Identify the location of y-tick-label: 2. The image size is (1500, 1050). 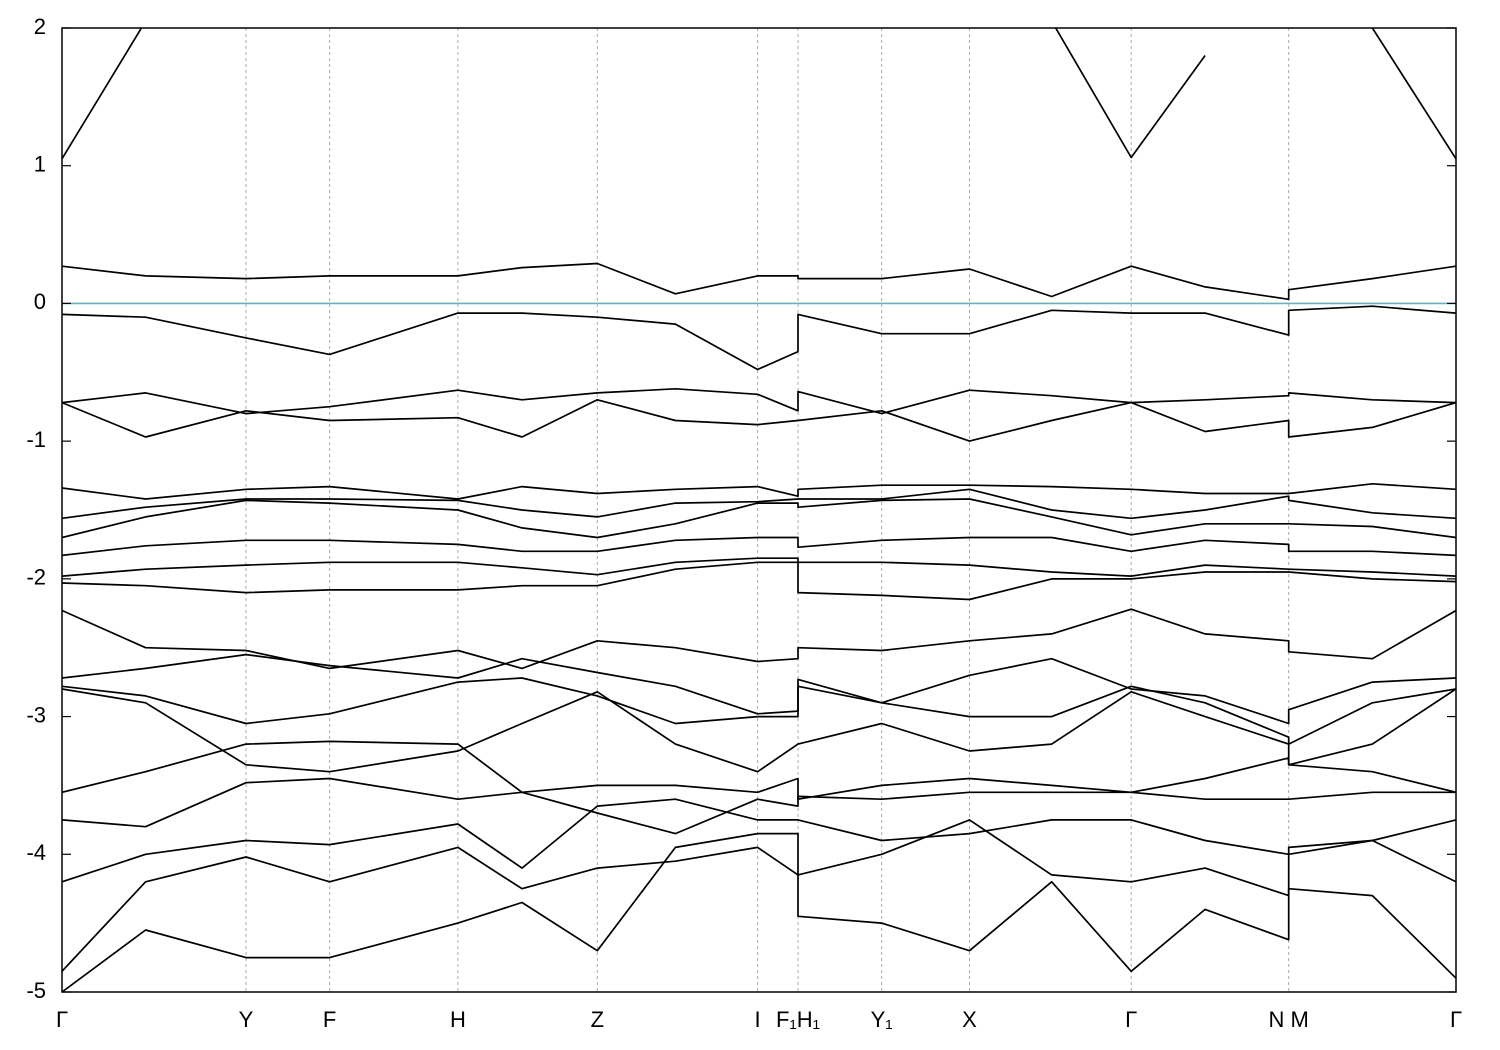
(40, 26).